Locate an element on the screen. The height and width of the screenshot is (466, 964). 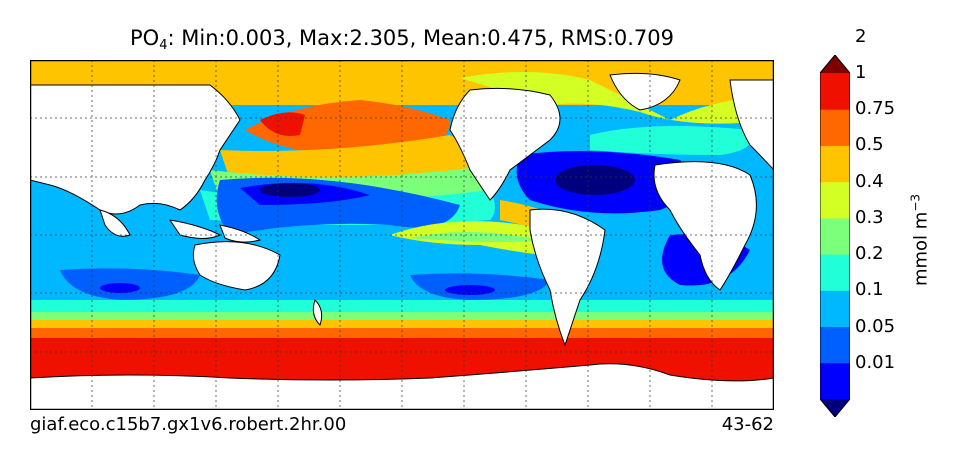
colorbar-unit-label: mmol m−3 is located at coordinates (920, 240).